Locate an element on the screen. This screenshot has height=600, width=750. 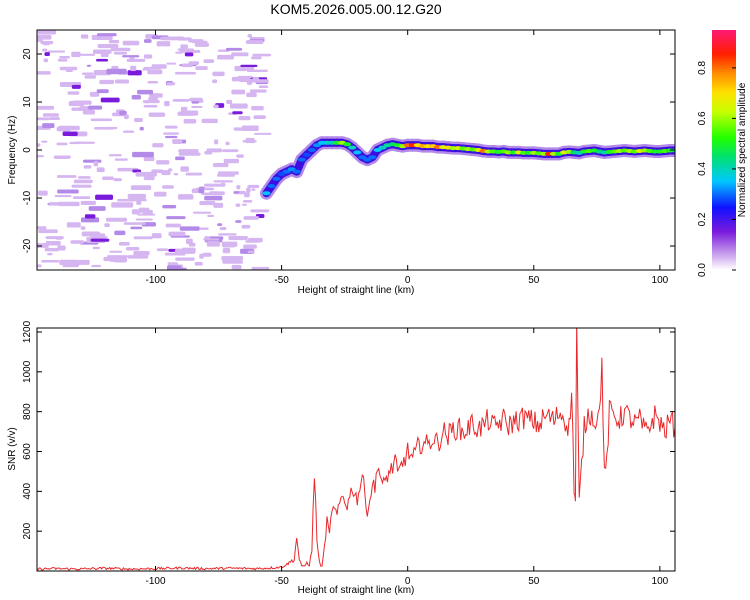
figure-title: KOM5.2026.005.00.12.G20 is located at coordinates (355, 9).